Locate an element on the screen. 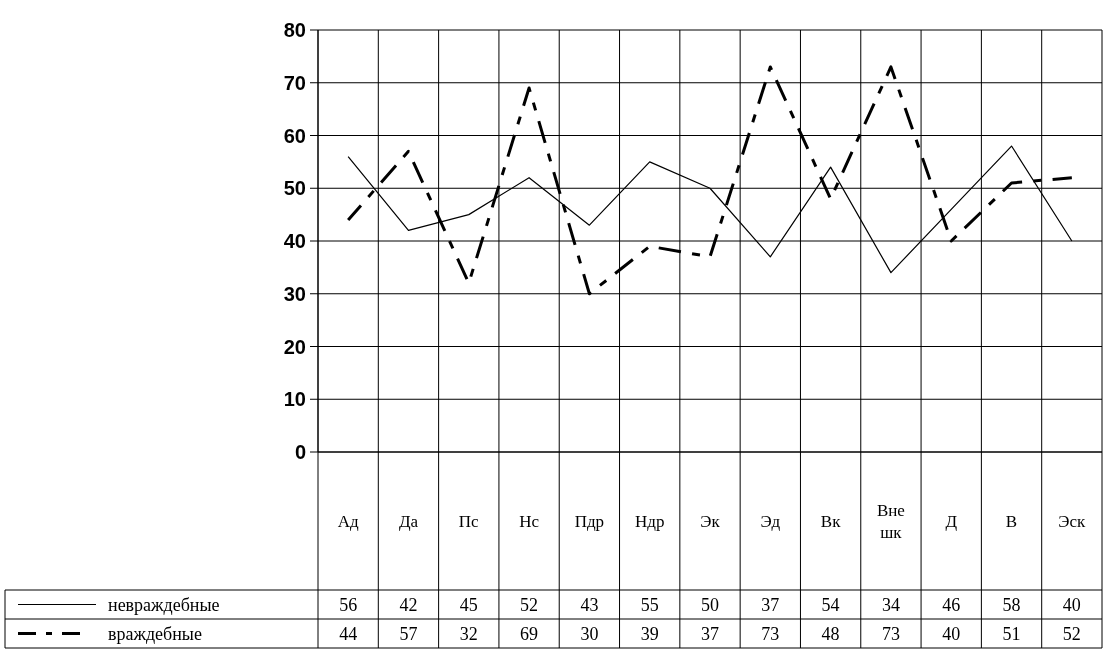 This screenshot has width=1106, height=649. y-tick-label: 0 is located at coordinates (300, 452).